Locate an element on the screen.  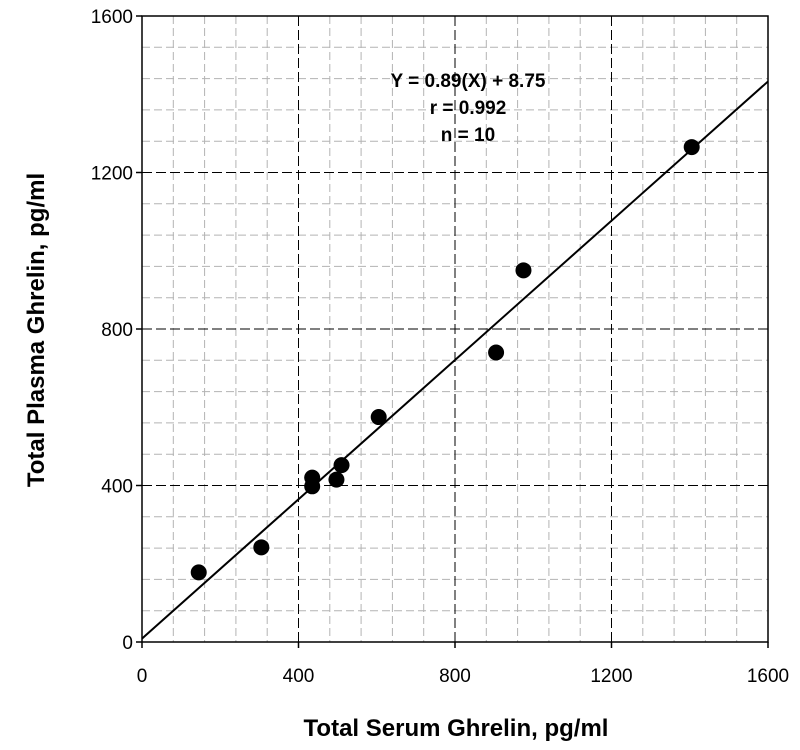
y-tick-label: 1200 is located at coordinates (112, 174).